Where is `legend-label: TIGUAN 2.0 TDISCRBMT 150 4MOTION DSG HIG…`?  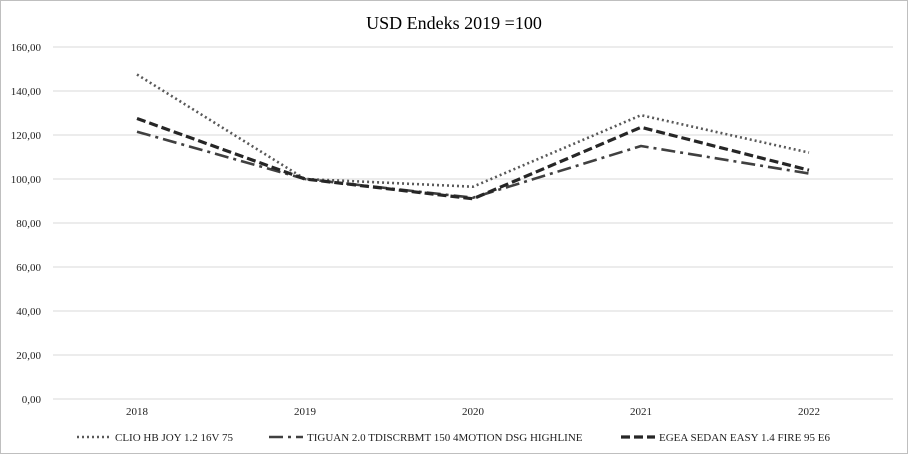 legend-label: TIGUAN 2.0 TDISCRBMT 150 4MOTION DSG HIG… is located at coordinates (445, 438).